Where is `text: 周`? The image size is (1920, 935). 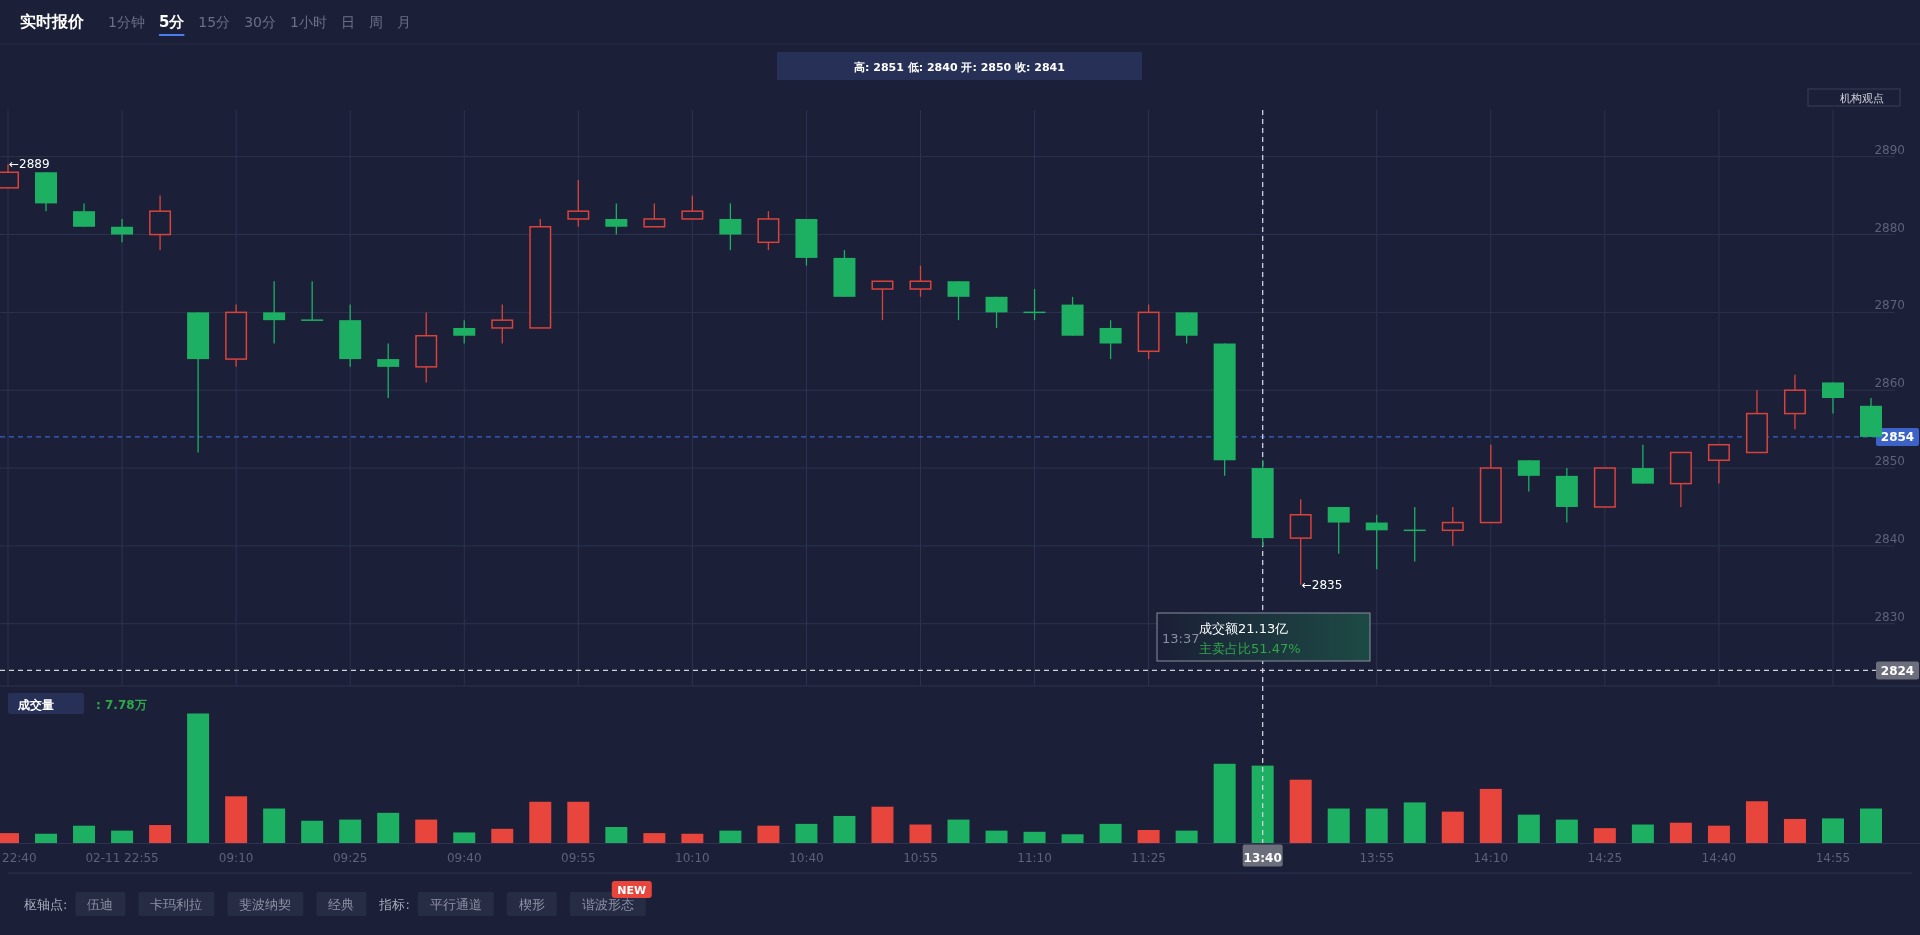
text: 周 is located at coordinates (375, 22).